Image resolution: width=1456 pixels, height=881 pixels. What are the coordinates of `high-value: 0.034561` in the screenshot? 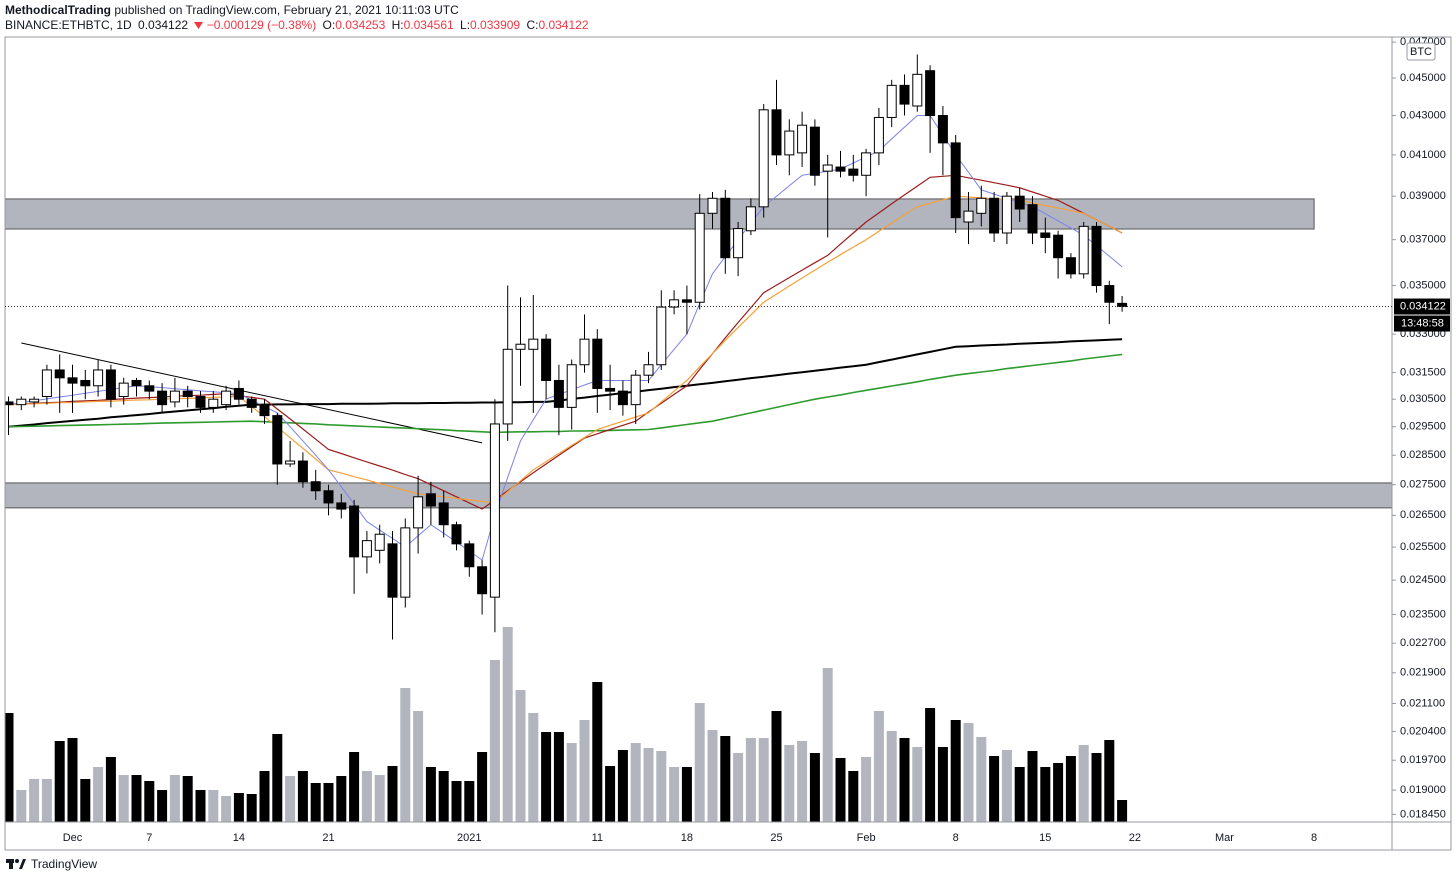 It's located at (428, 25).